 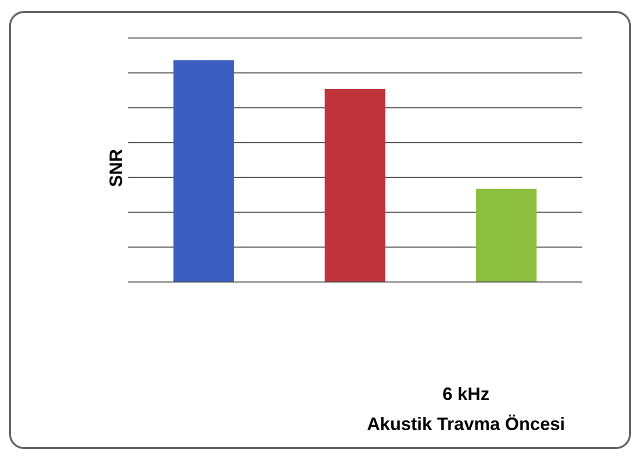 I want to click on y-axis-title: SNR, so click(x=116, y=168).